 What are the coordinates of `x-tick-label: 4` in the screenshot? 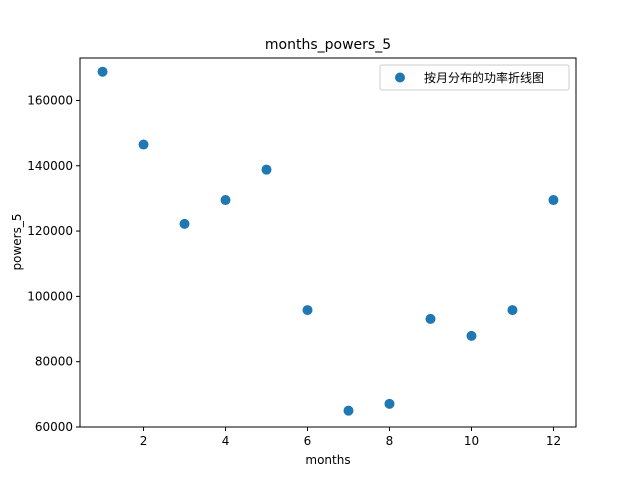 It's located at (226, 441).